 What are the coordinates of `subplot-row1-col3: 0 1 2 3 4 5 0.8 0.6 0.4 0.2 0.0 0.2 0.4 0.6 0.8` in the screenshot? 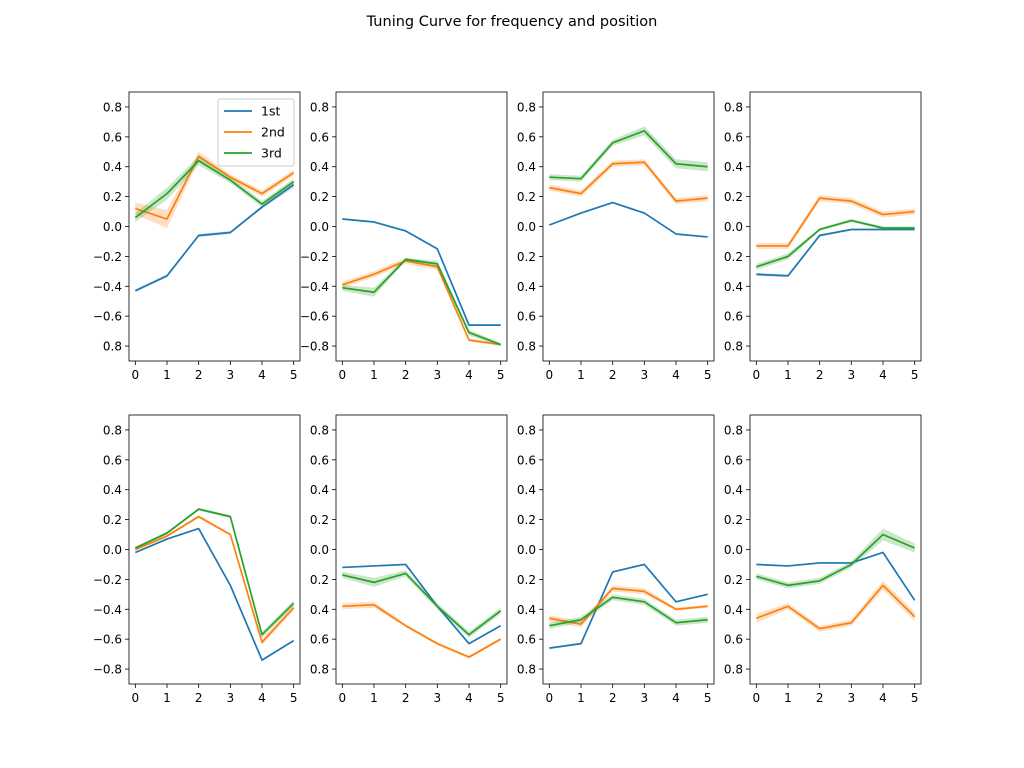 It's located at (616, 236).